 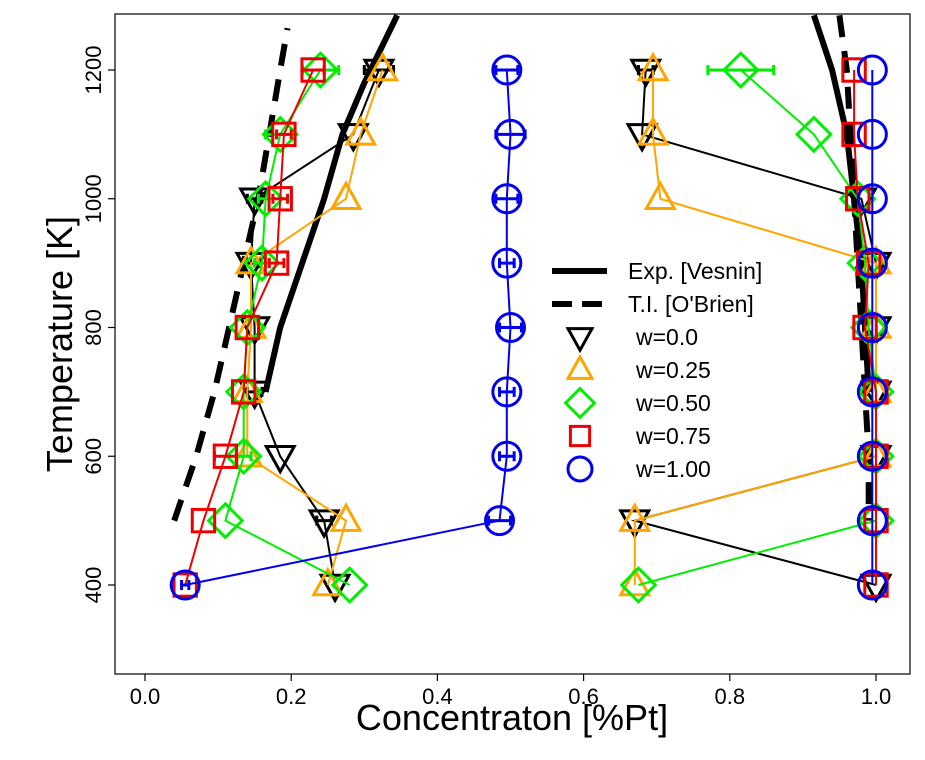 I want to click on y-axis-title: Temperature [K], so click(x=59, y=344).